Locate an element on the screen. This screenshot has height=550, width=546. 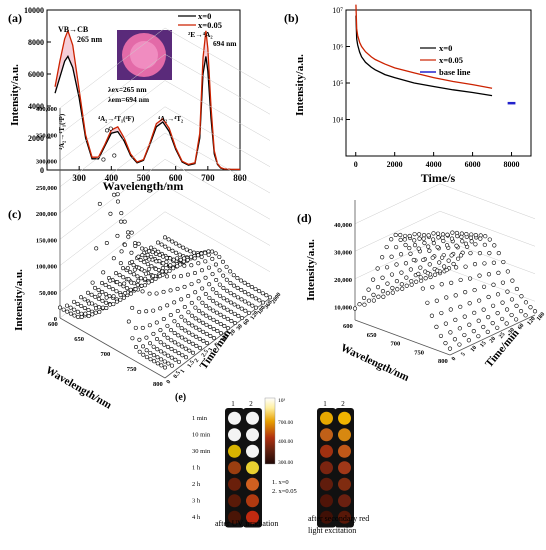
legend-label-b-x0: x=0 is located at coordinates (445, 48).